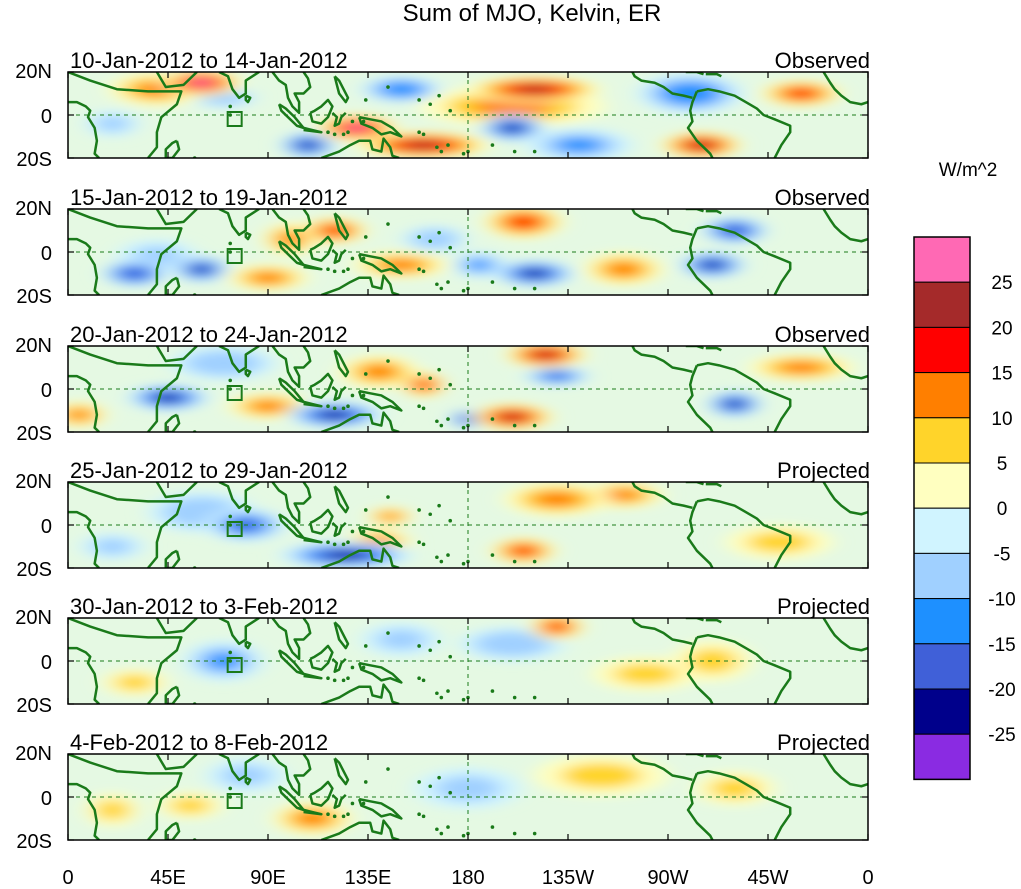  What do you see at coordinates (667, 878) in the screenshot?
I see `lon-label: 90W` at bounding box center [667, 878].